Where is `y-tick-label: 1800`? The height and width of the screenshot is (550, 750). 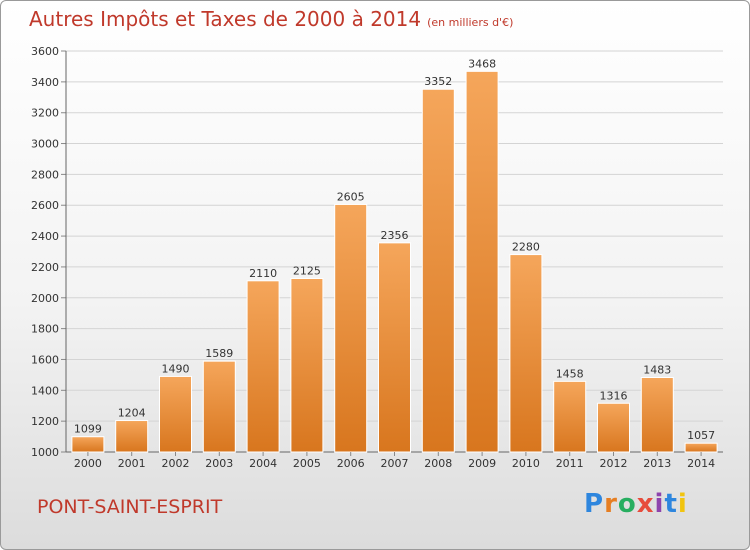
y-tick-label: 1800 is located at coordinates (45, 329).